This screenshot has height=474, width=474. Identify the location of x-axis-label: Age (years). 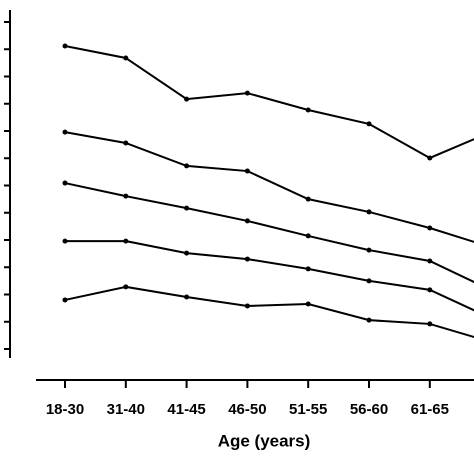
(264, 440).